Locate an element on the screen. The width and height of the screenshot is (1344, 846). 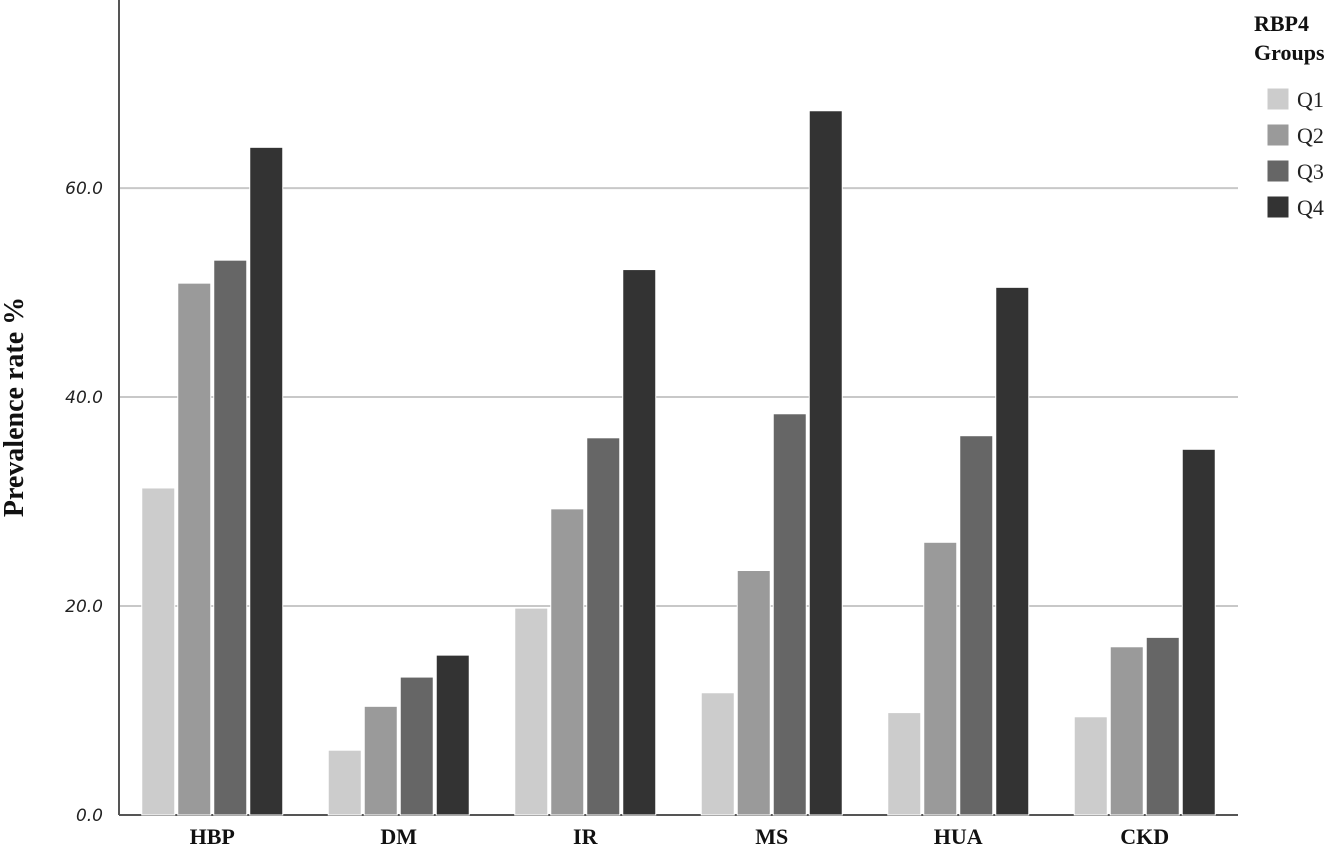
y-tick-label: 60.0 is located at coordinates (84, 189).